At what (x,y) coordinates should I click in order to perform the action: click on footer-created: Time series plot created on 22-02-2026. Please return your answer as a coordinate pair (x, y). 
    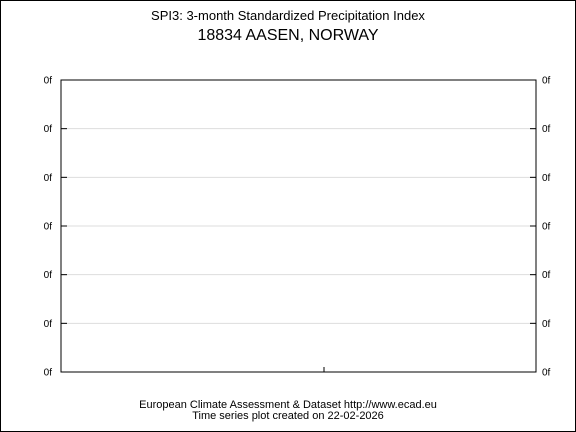
    Looking at the image, I should click on (288, 416).